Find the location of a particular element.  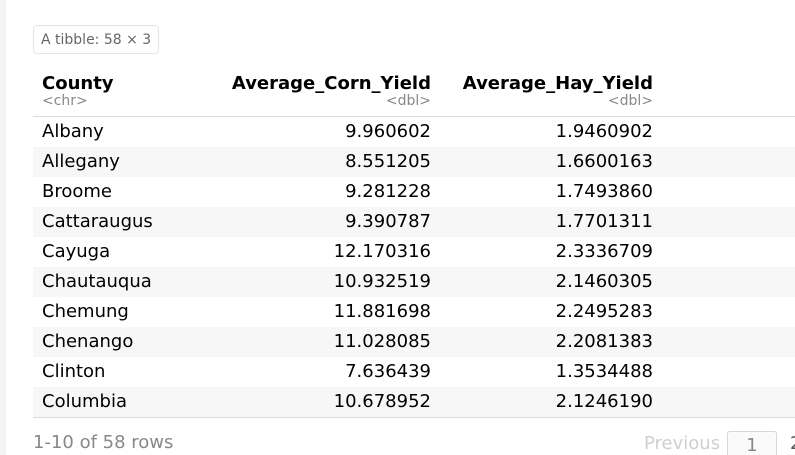

cell-corn-yield: 10.678952 is located at coordinates (382, 401).